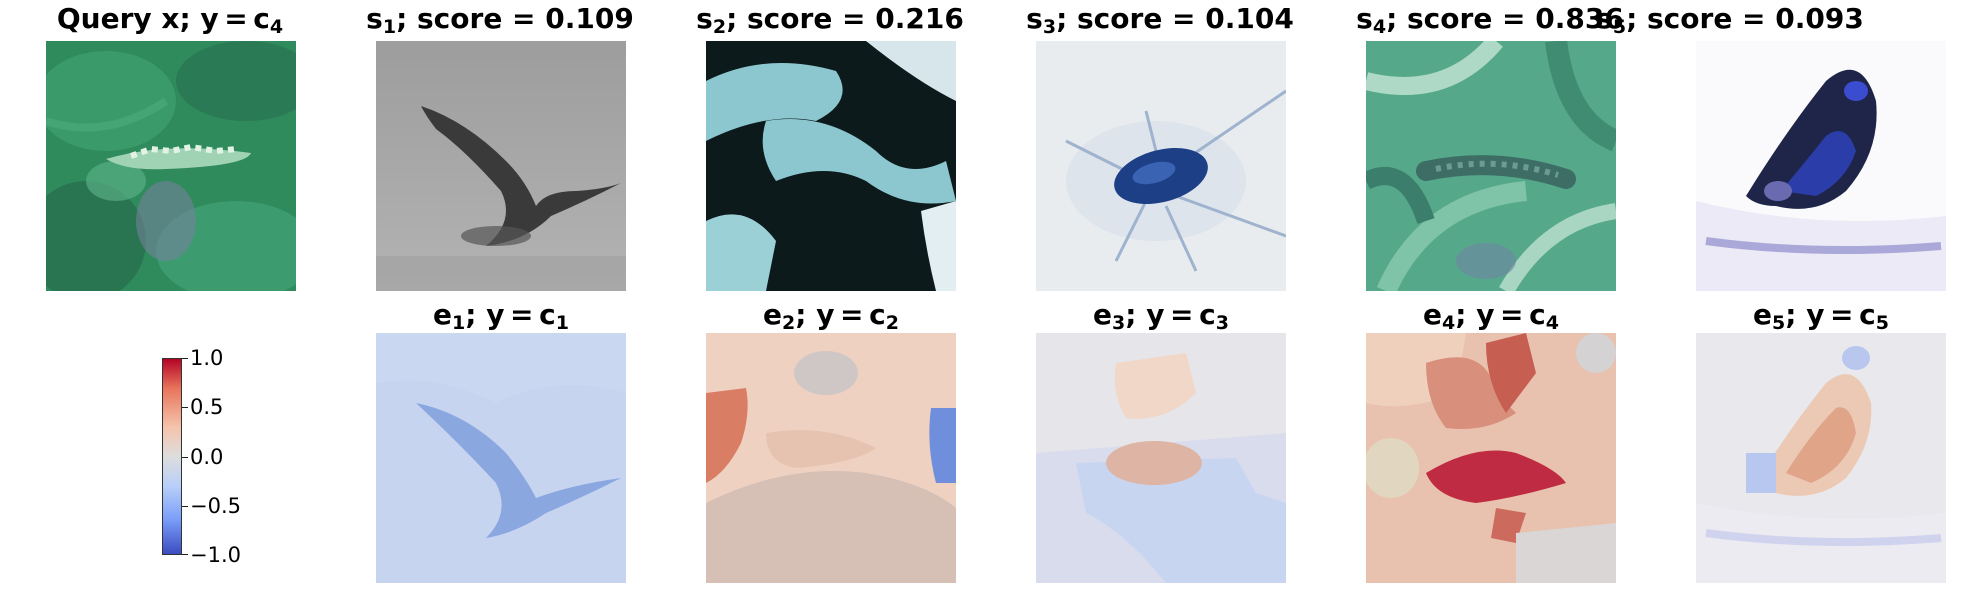 The width and height of the screenshot is (1963, 591). Describe the element at coordinates (1821, 166) in the screenshot. I see `sample-5-image` at that location.